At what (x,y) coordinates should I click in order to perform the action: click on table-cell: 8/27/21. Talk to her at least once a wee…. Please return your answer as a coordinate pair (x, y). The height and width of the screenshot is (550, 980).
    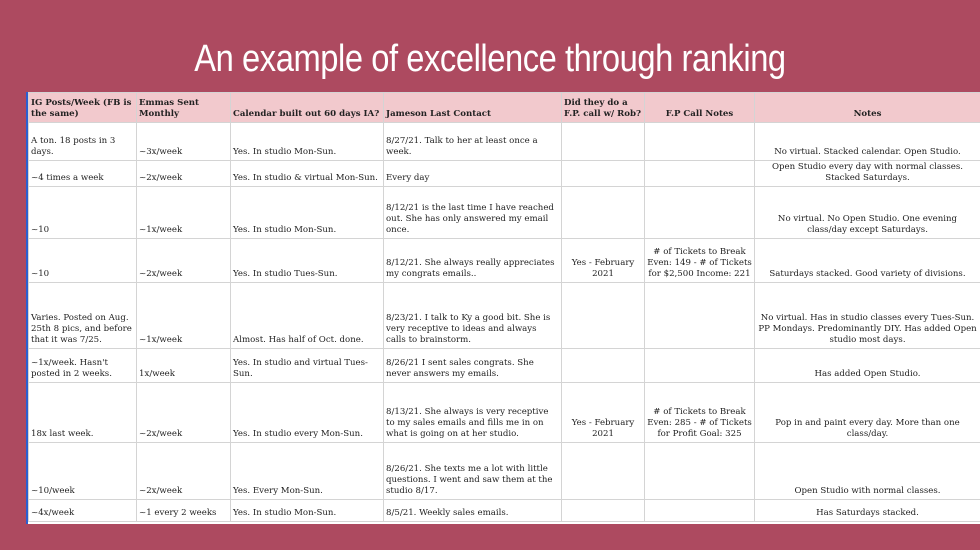
    Looking at the image, I should click on (472, 141).